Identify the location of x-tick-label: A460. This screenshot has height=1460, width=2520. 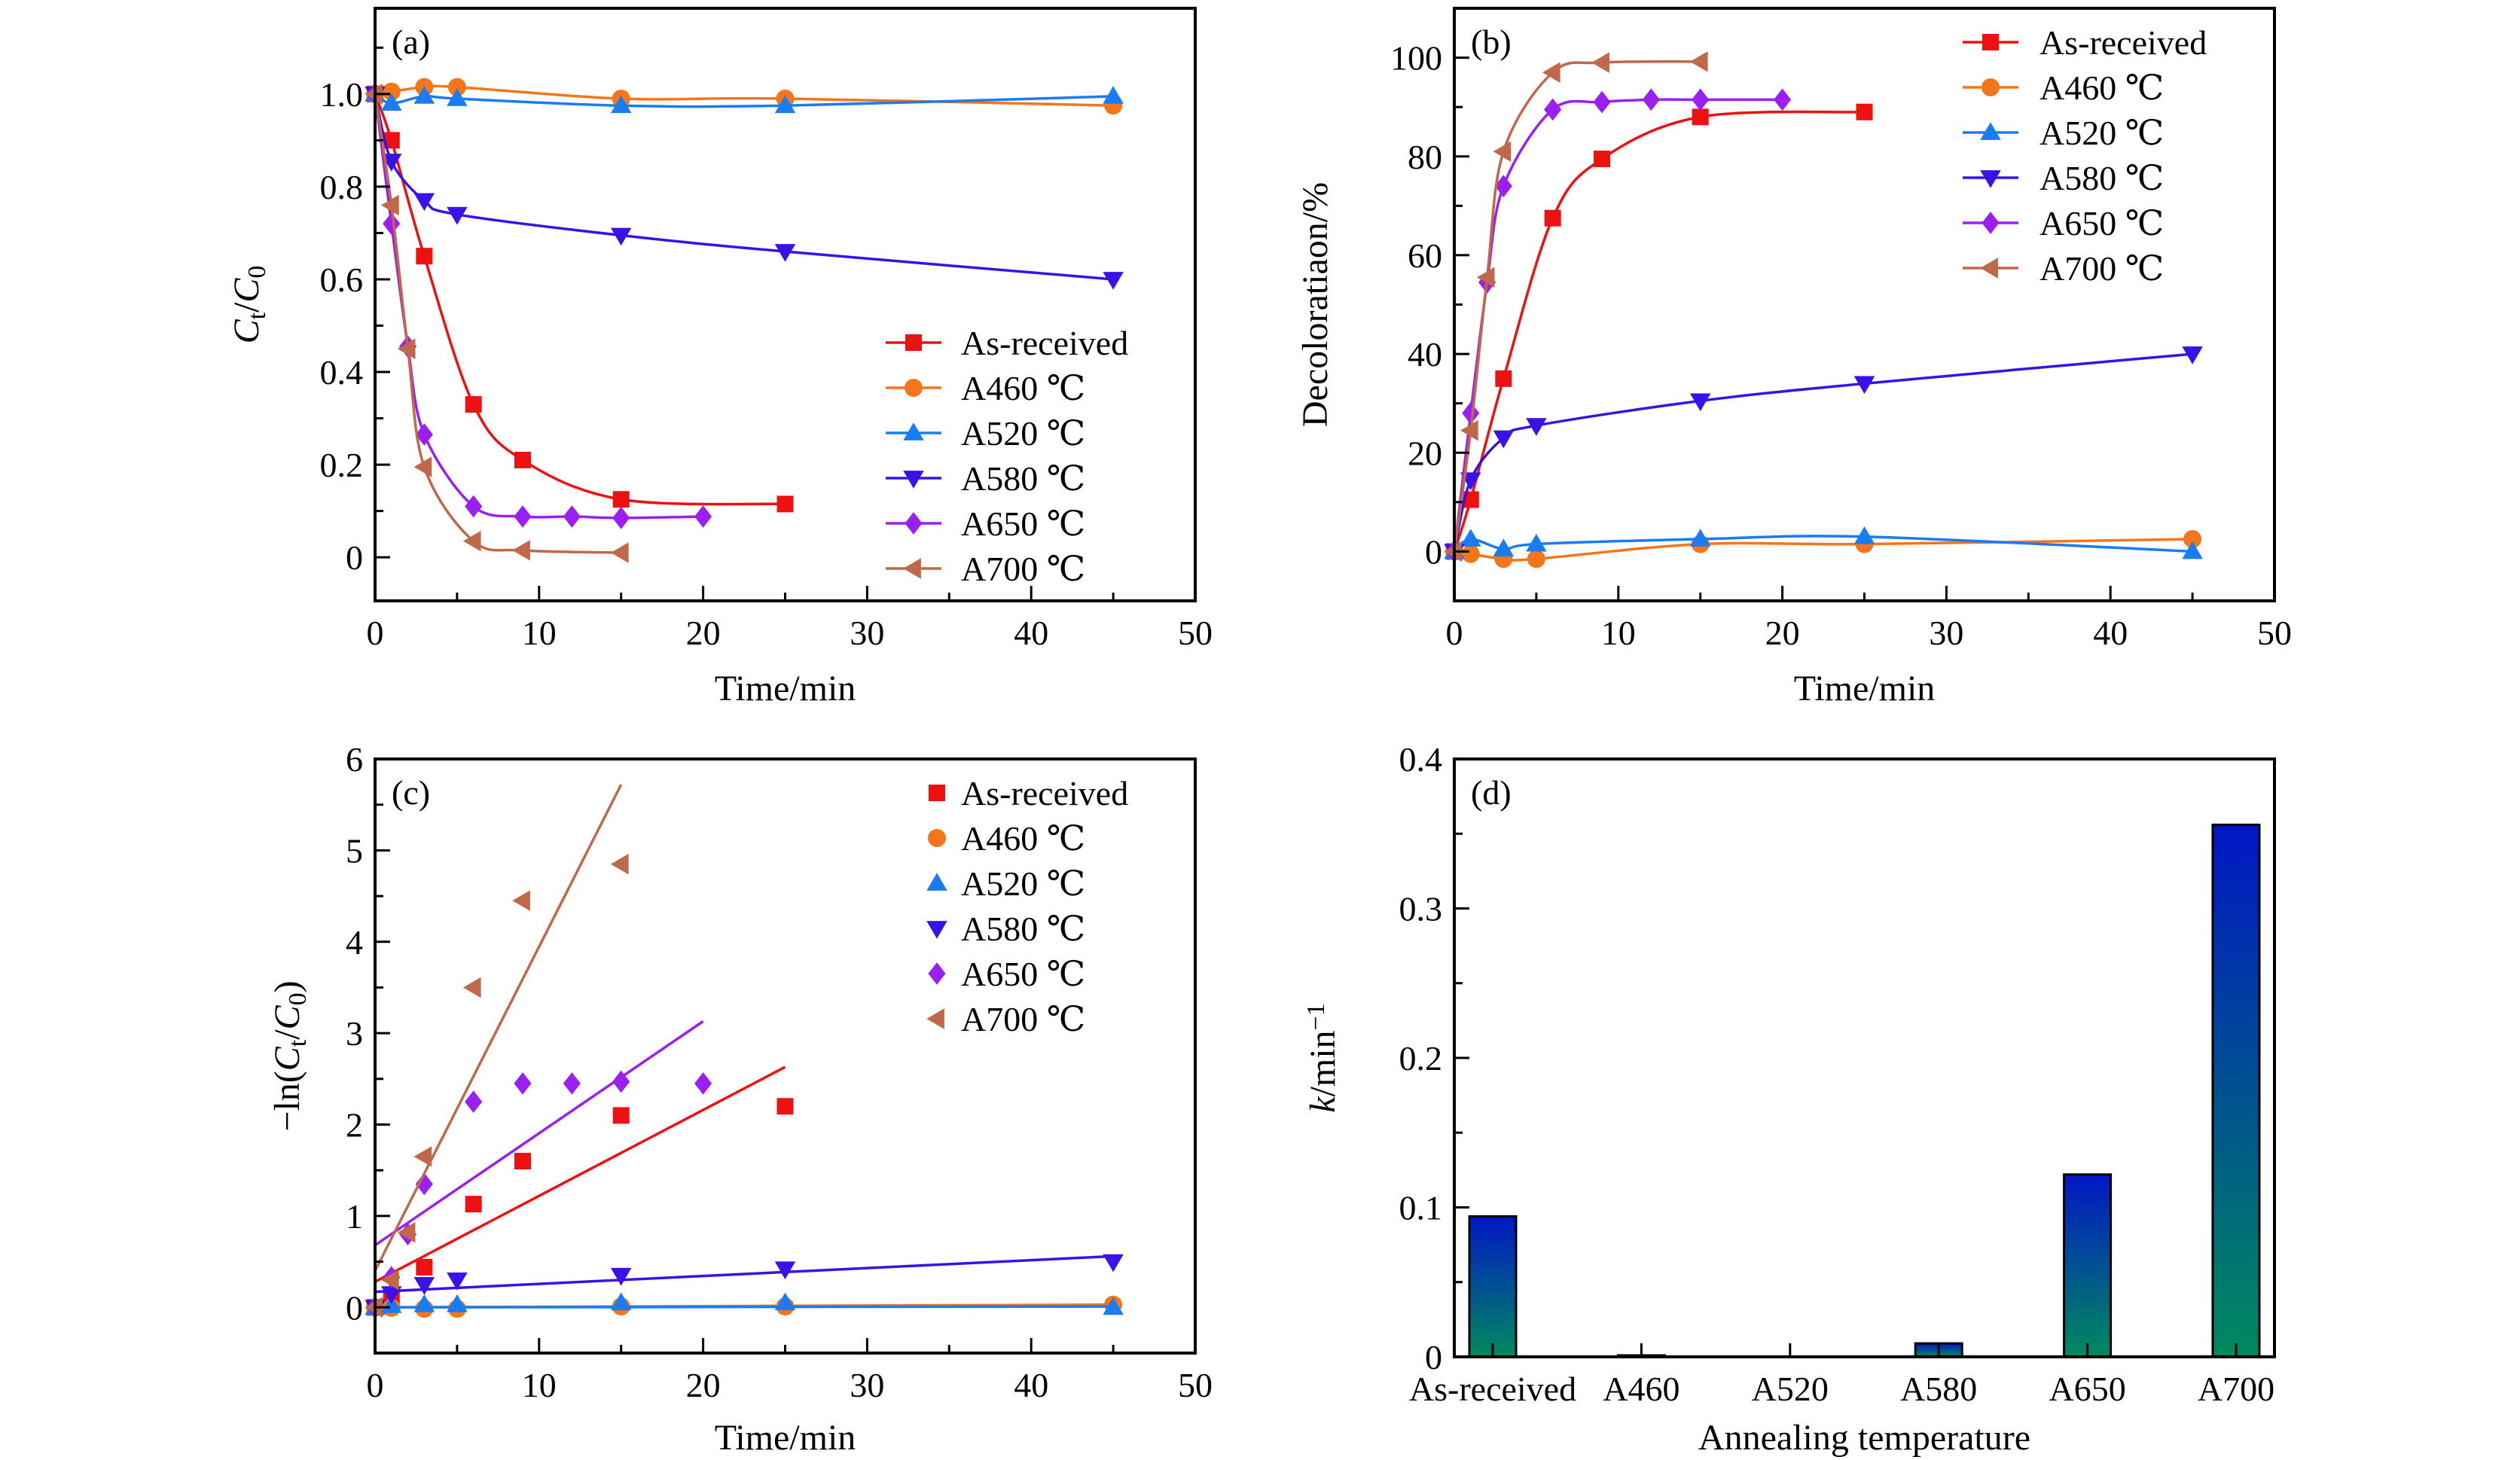
(1641, 1389).